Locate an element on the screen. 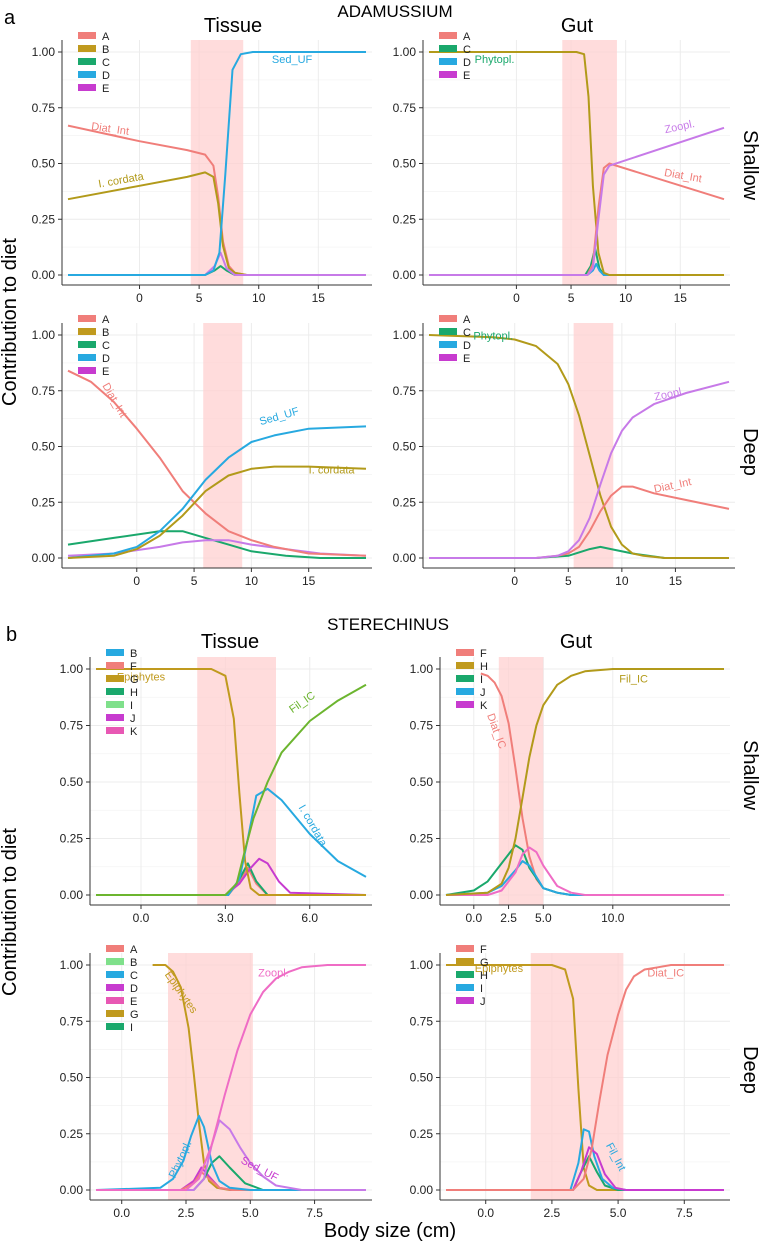 Image resolution: width=761 pixels, height=1249 pixels. x-axis-label: Body size (cm) is located at coordinates (390, 1231).